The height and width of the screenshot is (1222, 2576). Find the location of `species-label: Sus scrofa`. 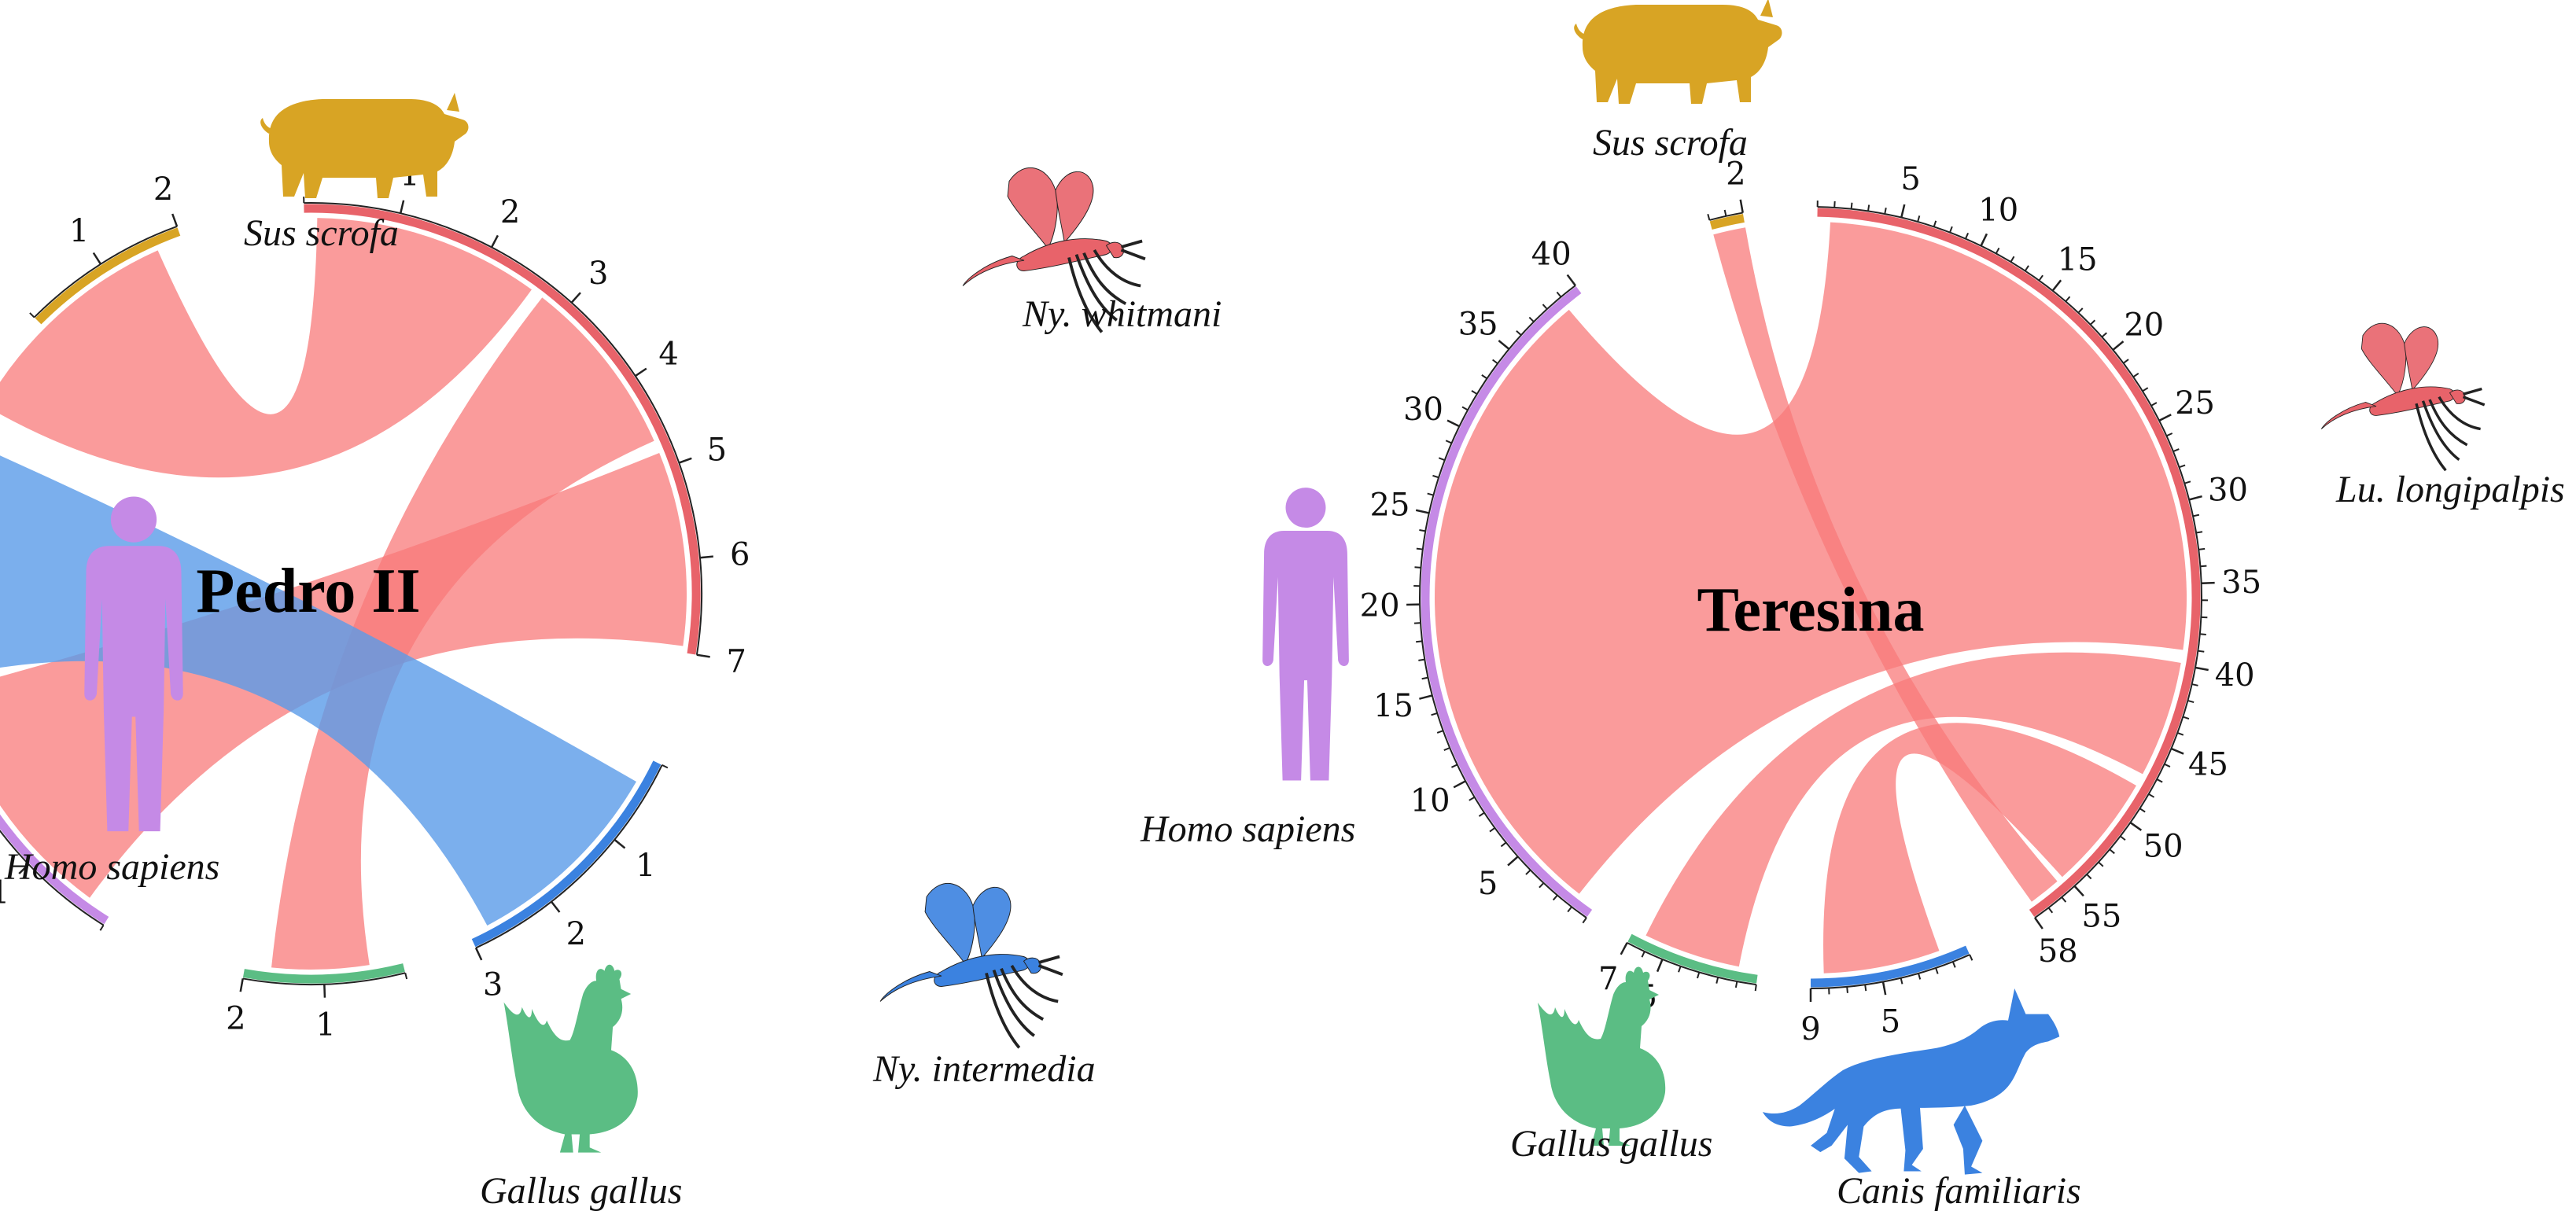

species-label: Sus scrofa is located at coordinates (321, 233).